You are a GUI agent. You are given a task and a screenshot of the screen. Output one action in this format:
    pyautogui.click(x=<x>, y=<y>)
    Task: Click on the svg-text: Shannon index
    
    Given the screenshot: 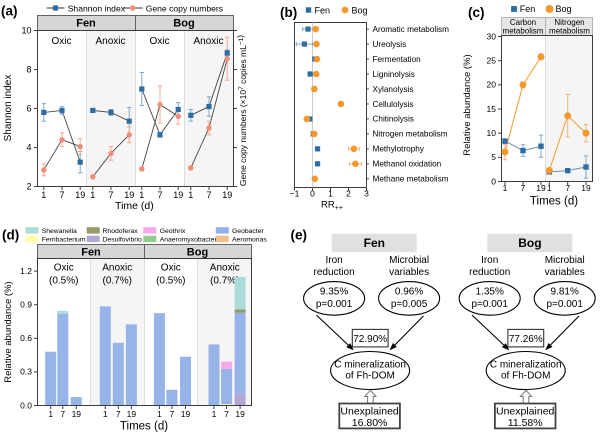 What is the action you would take?
    pyautogui.click(x=8, y=108)
    